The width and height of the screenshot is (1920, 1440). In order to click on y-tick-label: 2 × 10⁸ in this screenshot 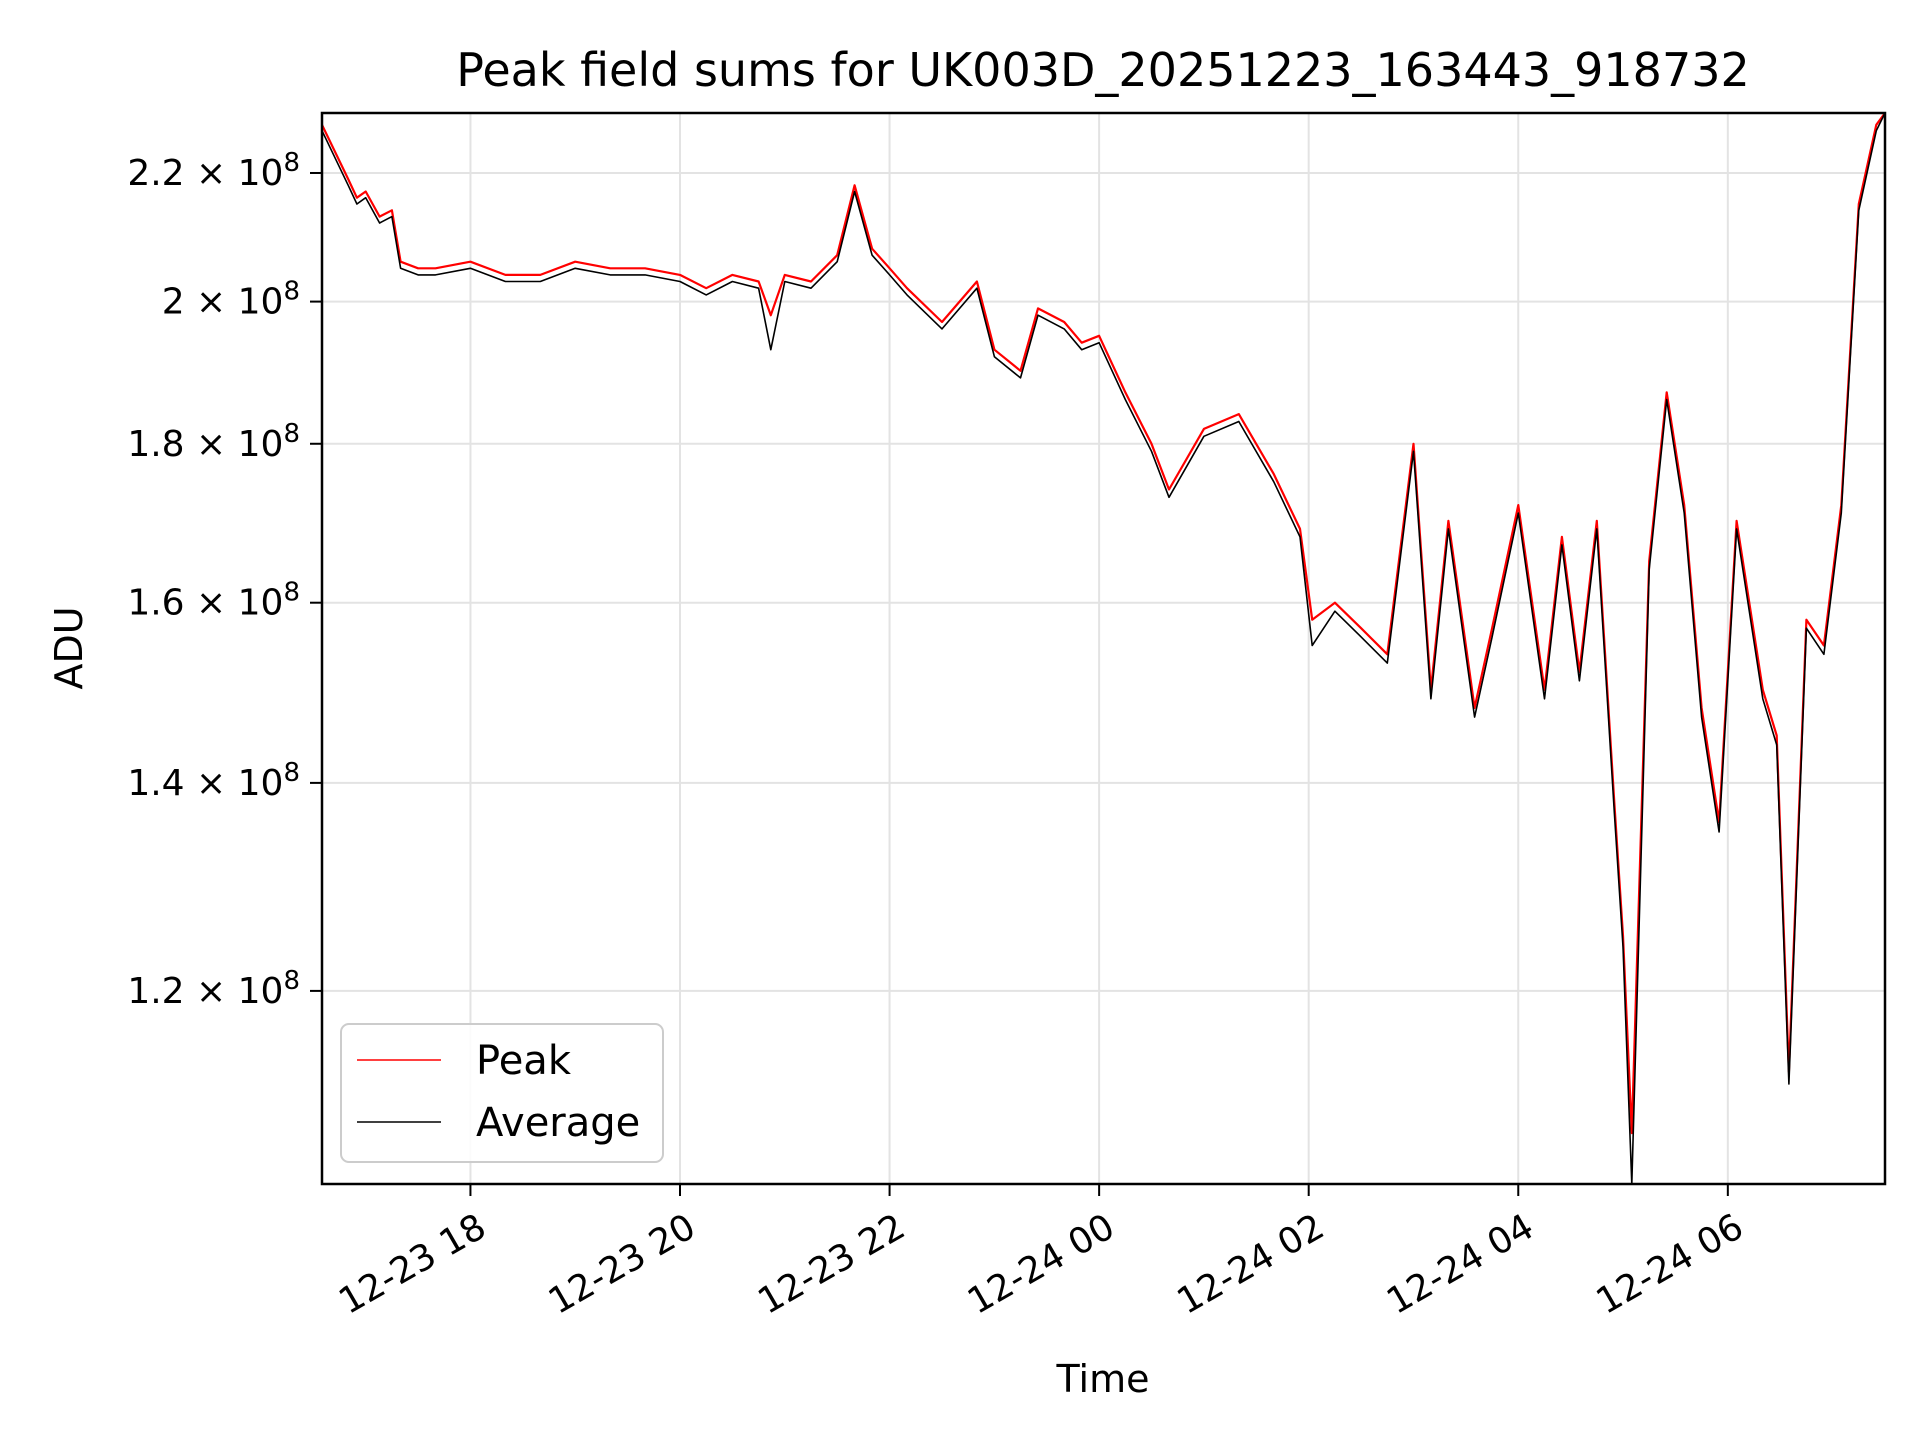, I will do `click(231, 300)`.